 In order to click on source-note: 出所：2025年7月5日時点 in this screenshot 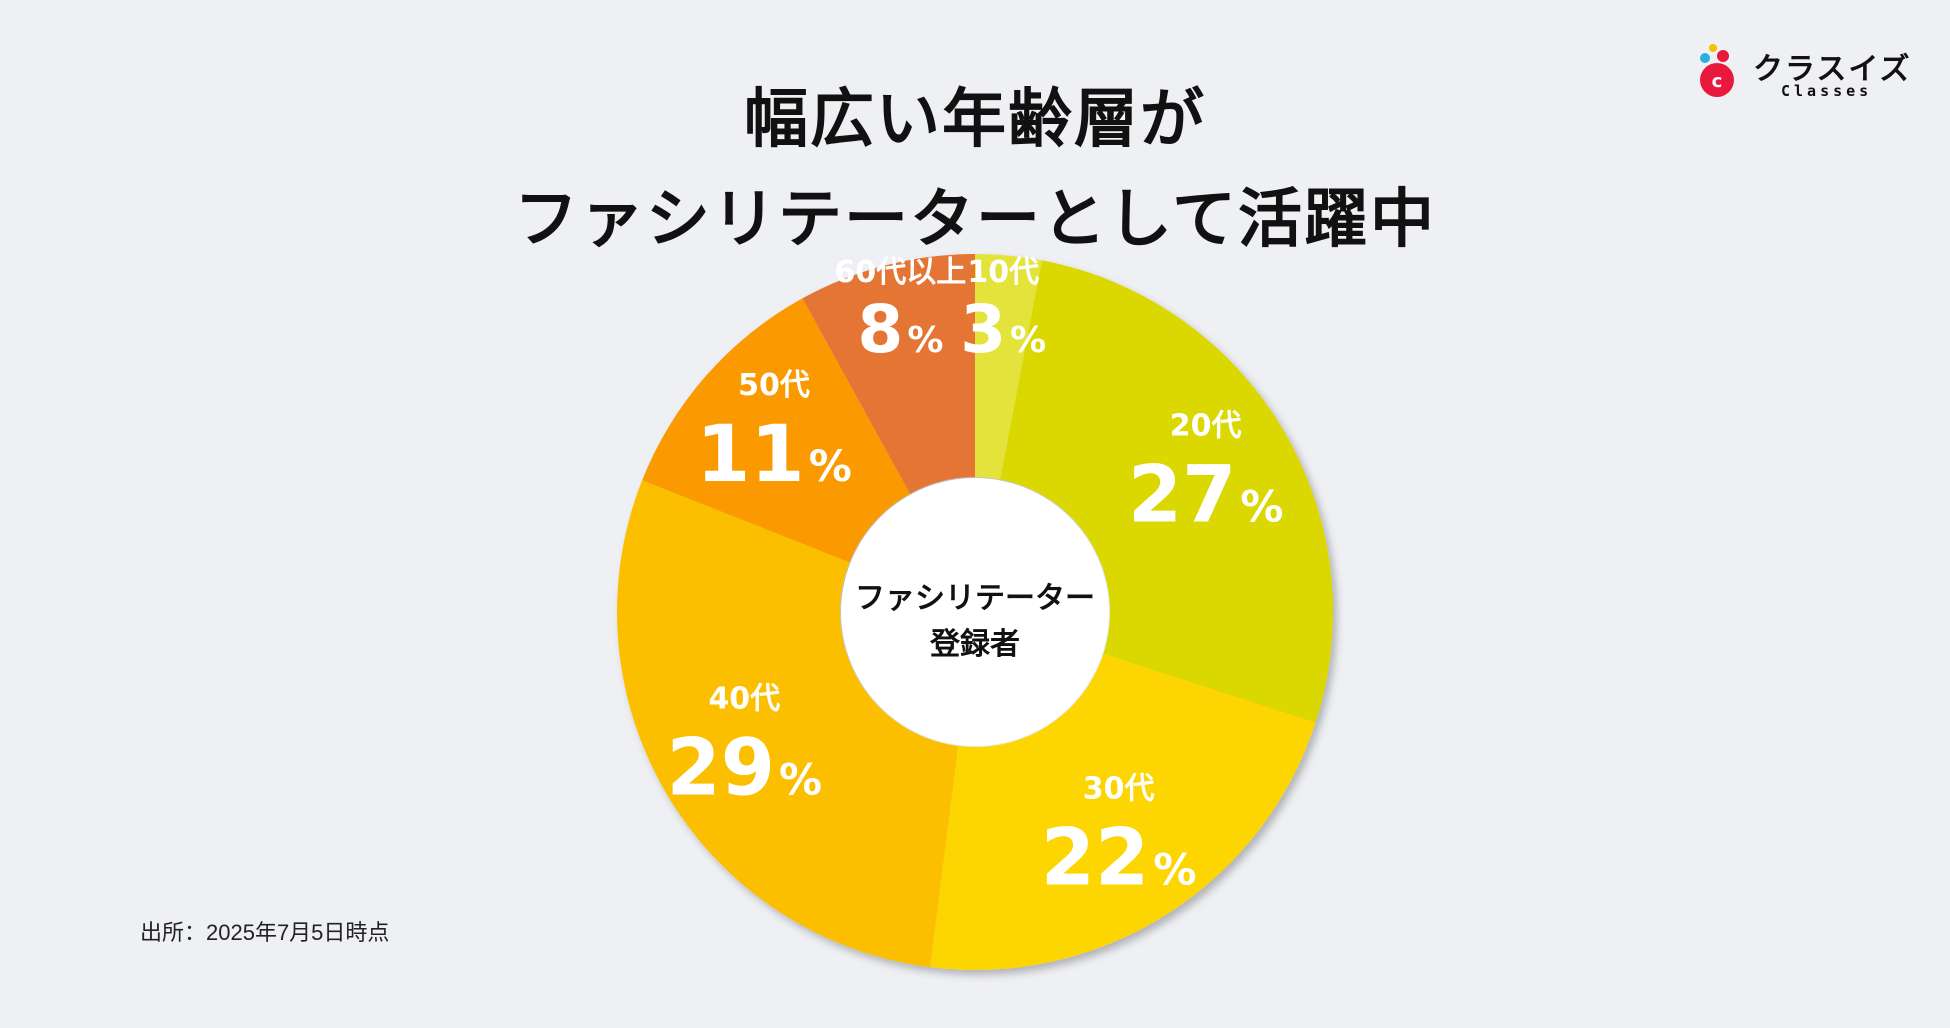, I will do `click(265, 932)`.